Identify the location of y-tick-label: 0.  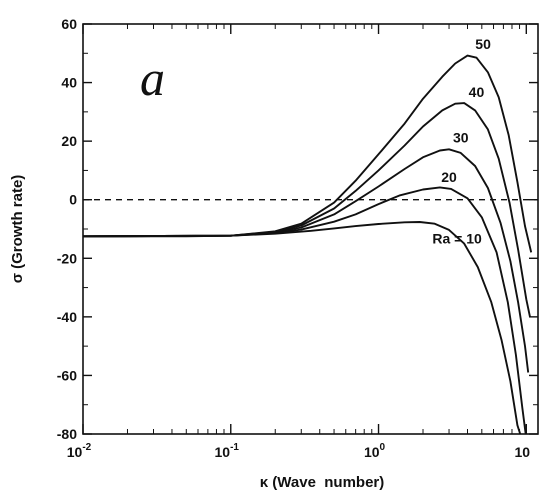
(73, 200).